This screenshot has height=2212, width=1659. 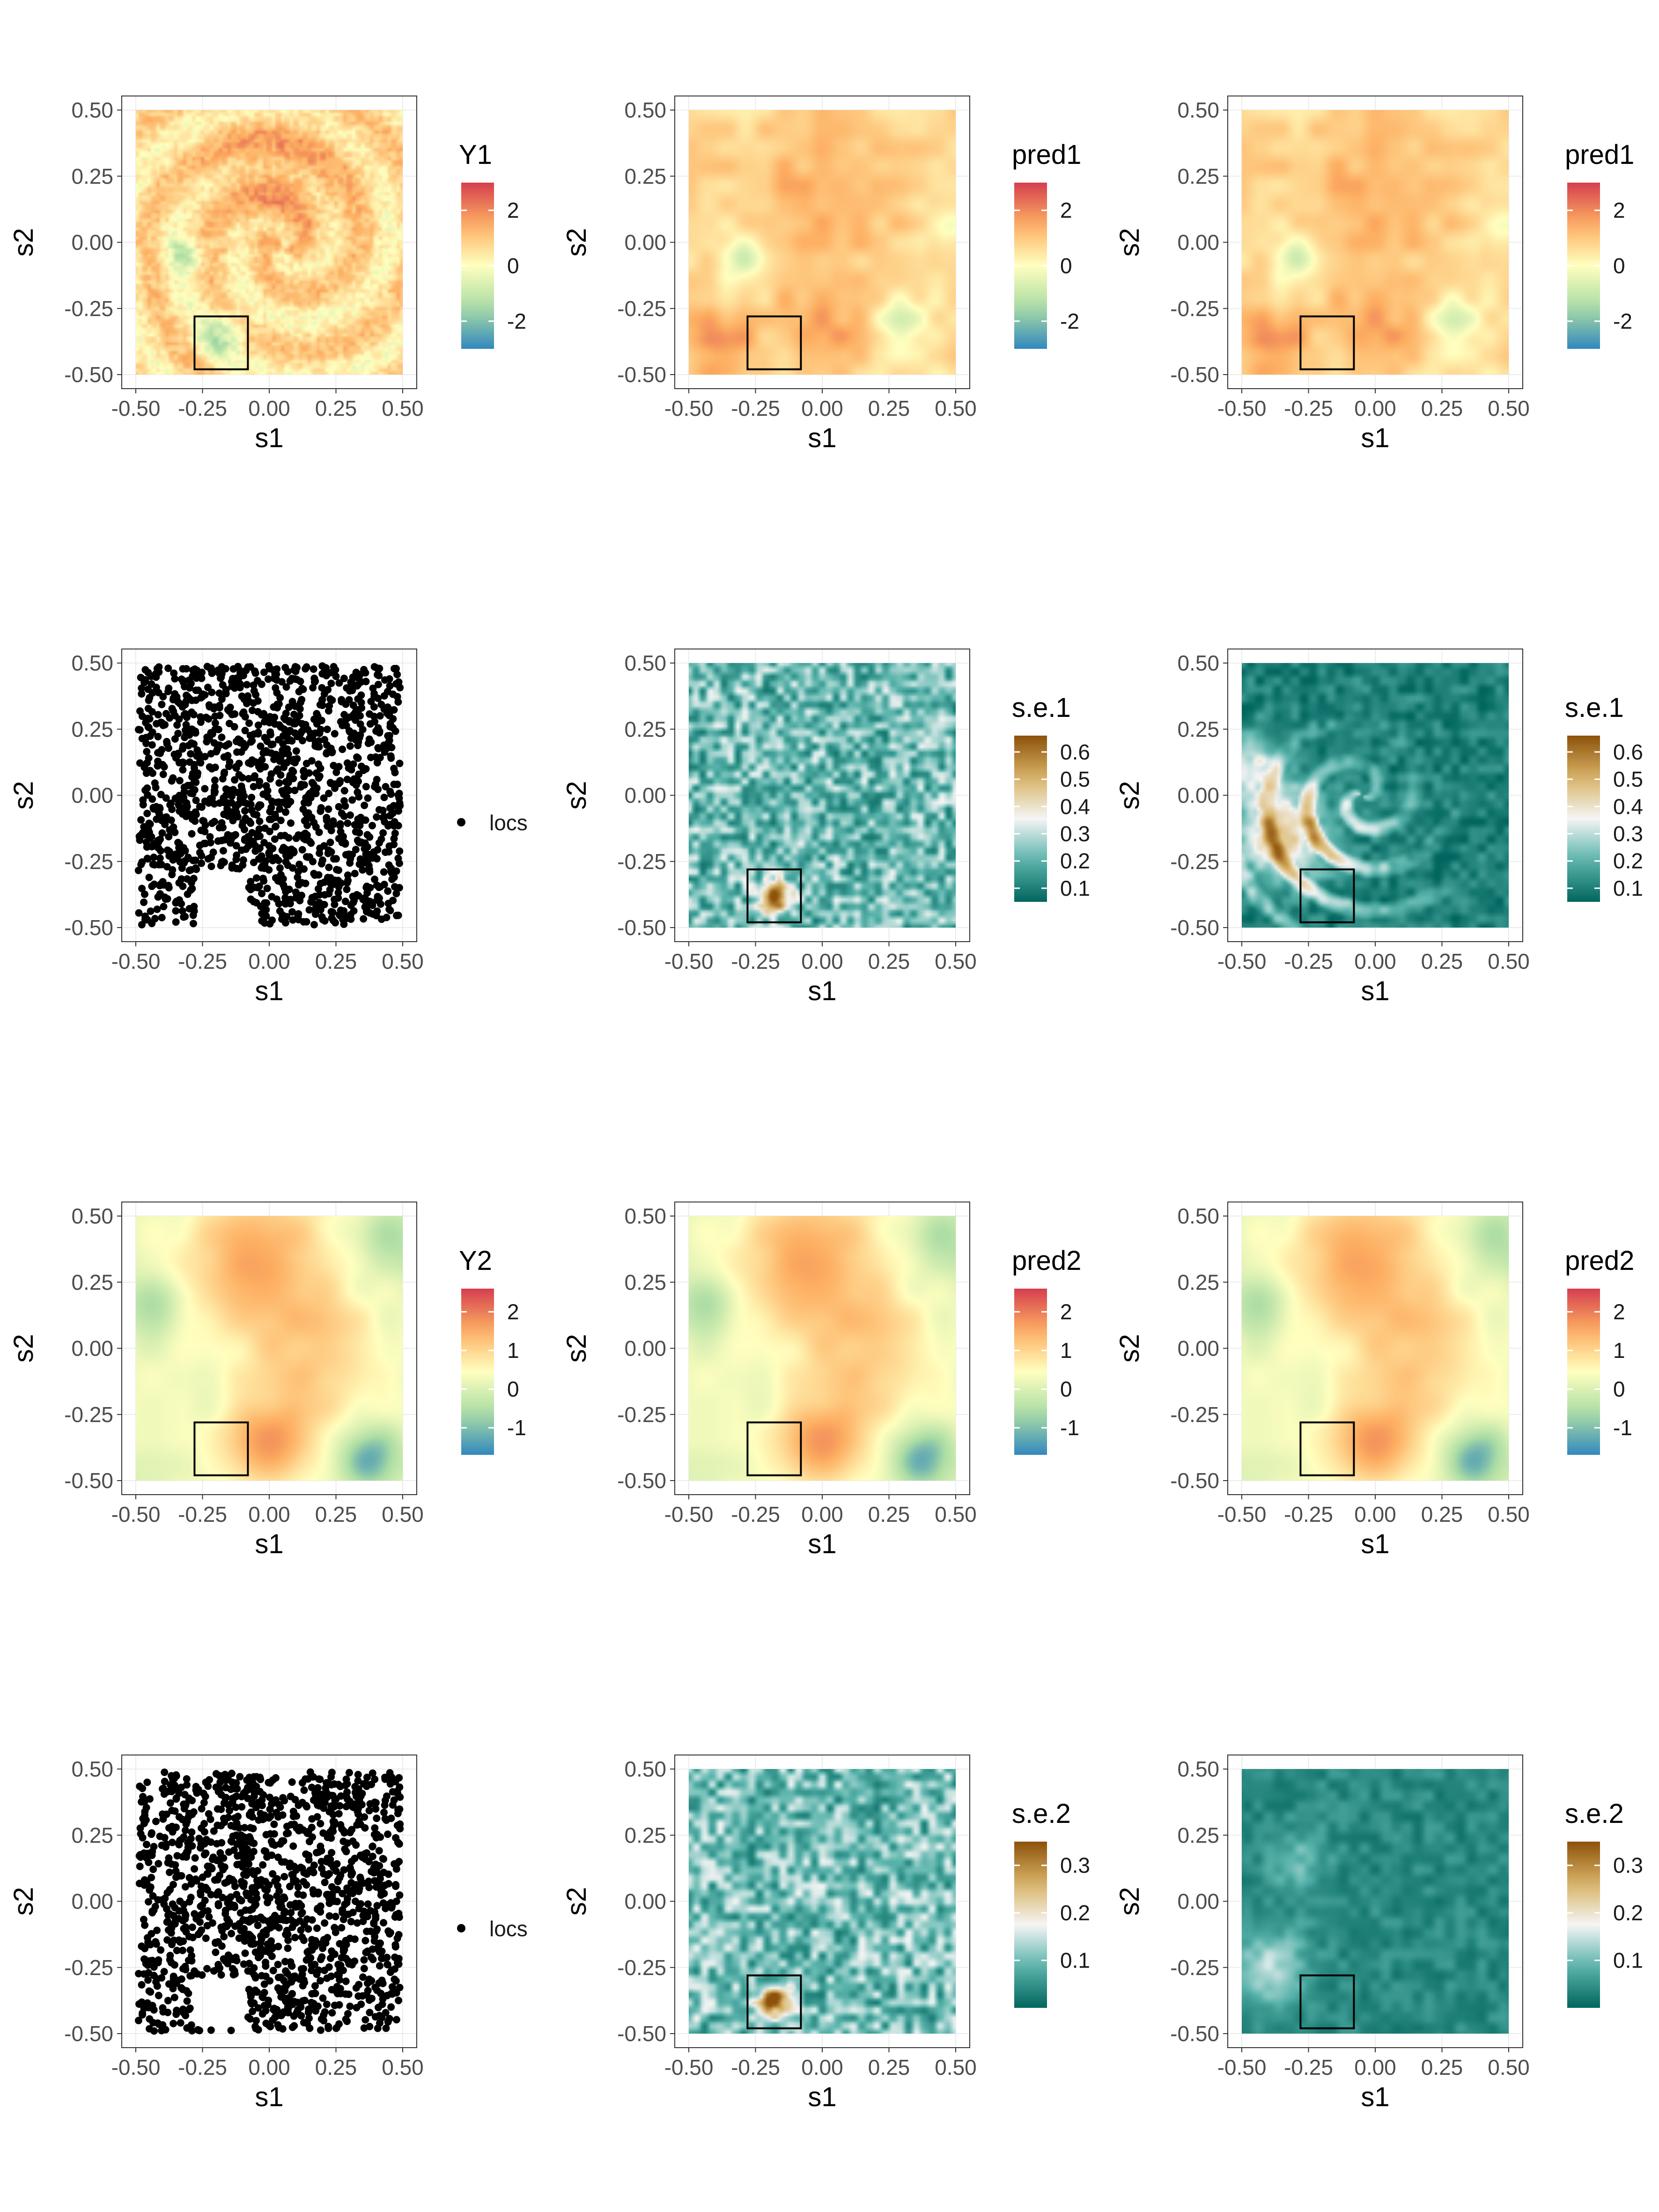 I want to click on legend-tick-label: 0, so click(x=1619, y=266).